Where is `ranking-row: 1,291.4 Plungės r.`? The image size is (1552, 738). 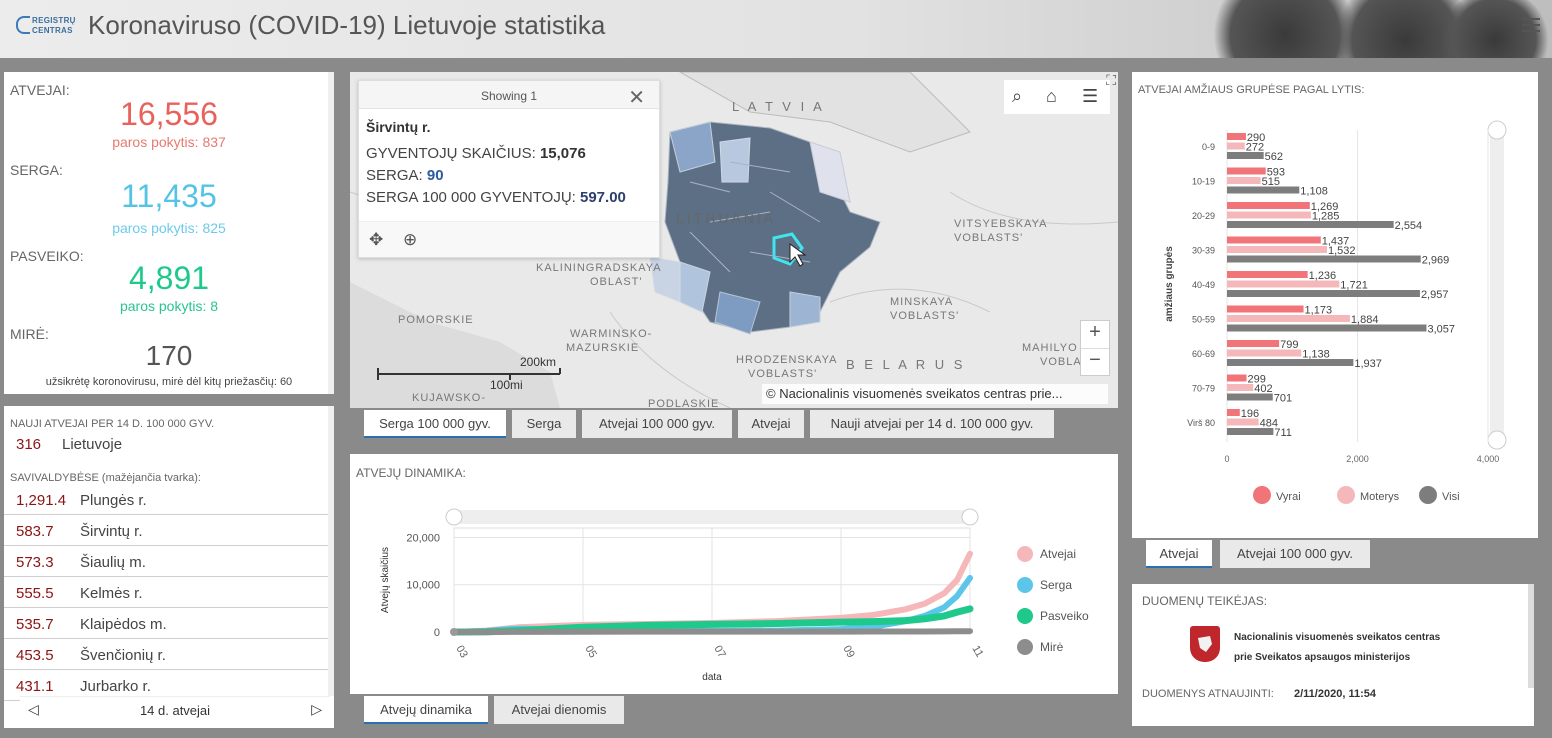
ranking-row: 1,291.4 Plungės r. is located at coordinates (167, 499).